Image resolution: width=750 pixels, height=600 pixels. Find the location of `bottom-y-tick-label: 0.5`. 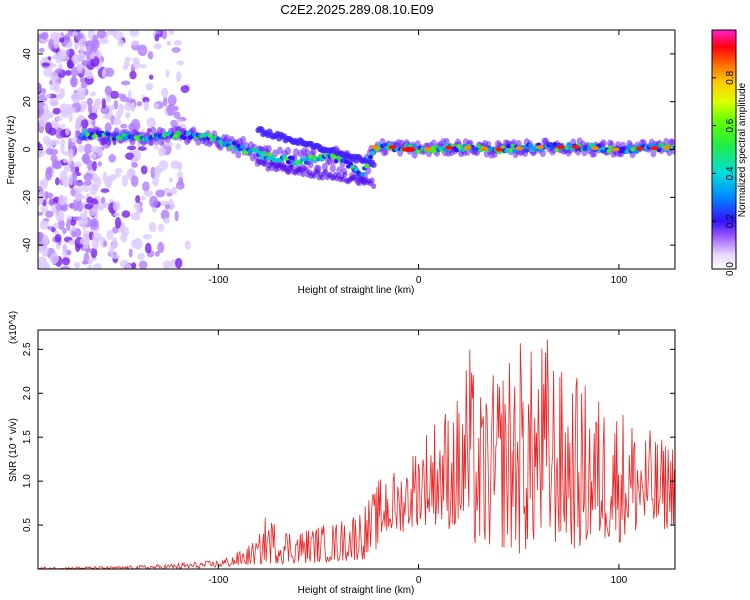

bottom-y-tick-label: 0.5 is located at coordinates (27, 525).